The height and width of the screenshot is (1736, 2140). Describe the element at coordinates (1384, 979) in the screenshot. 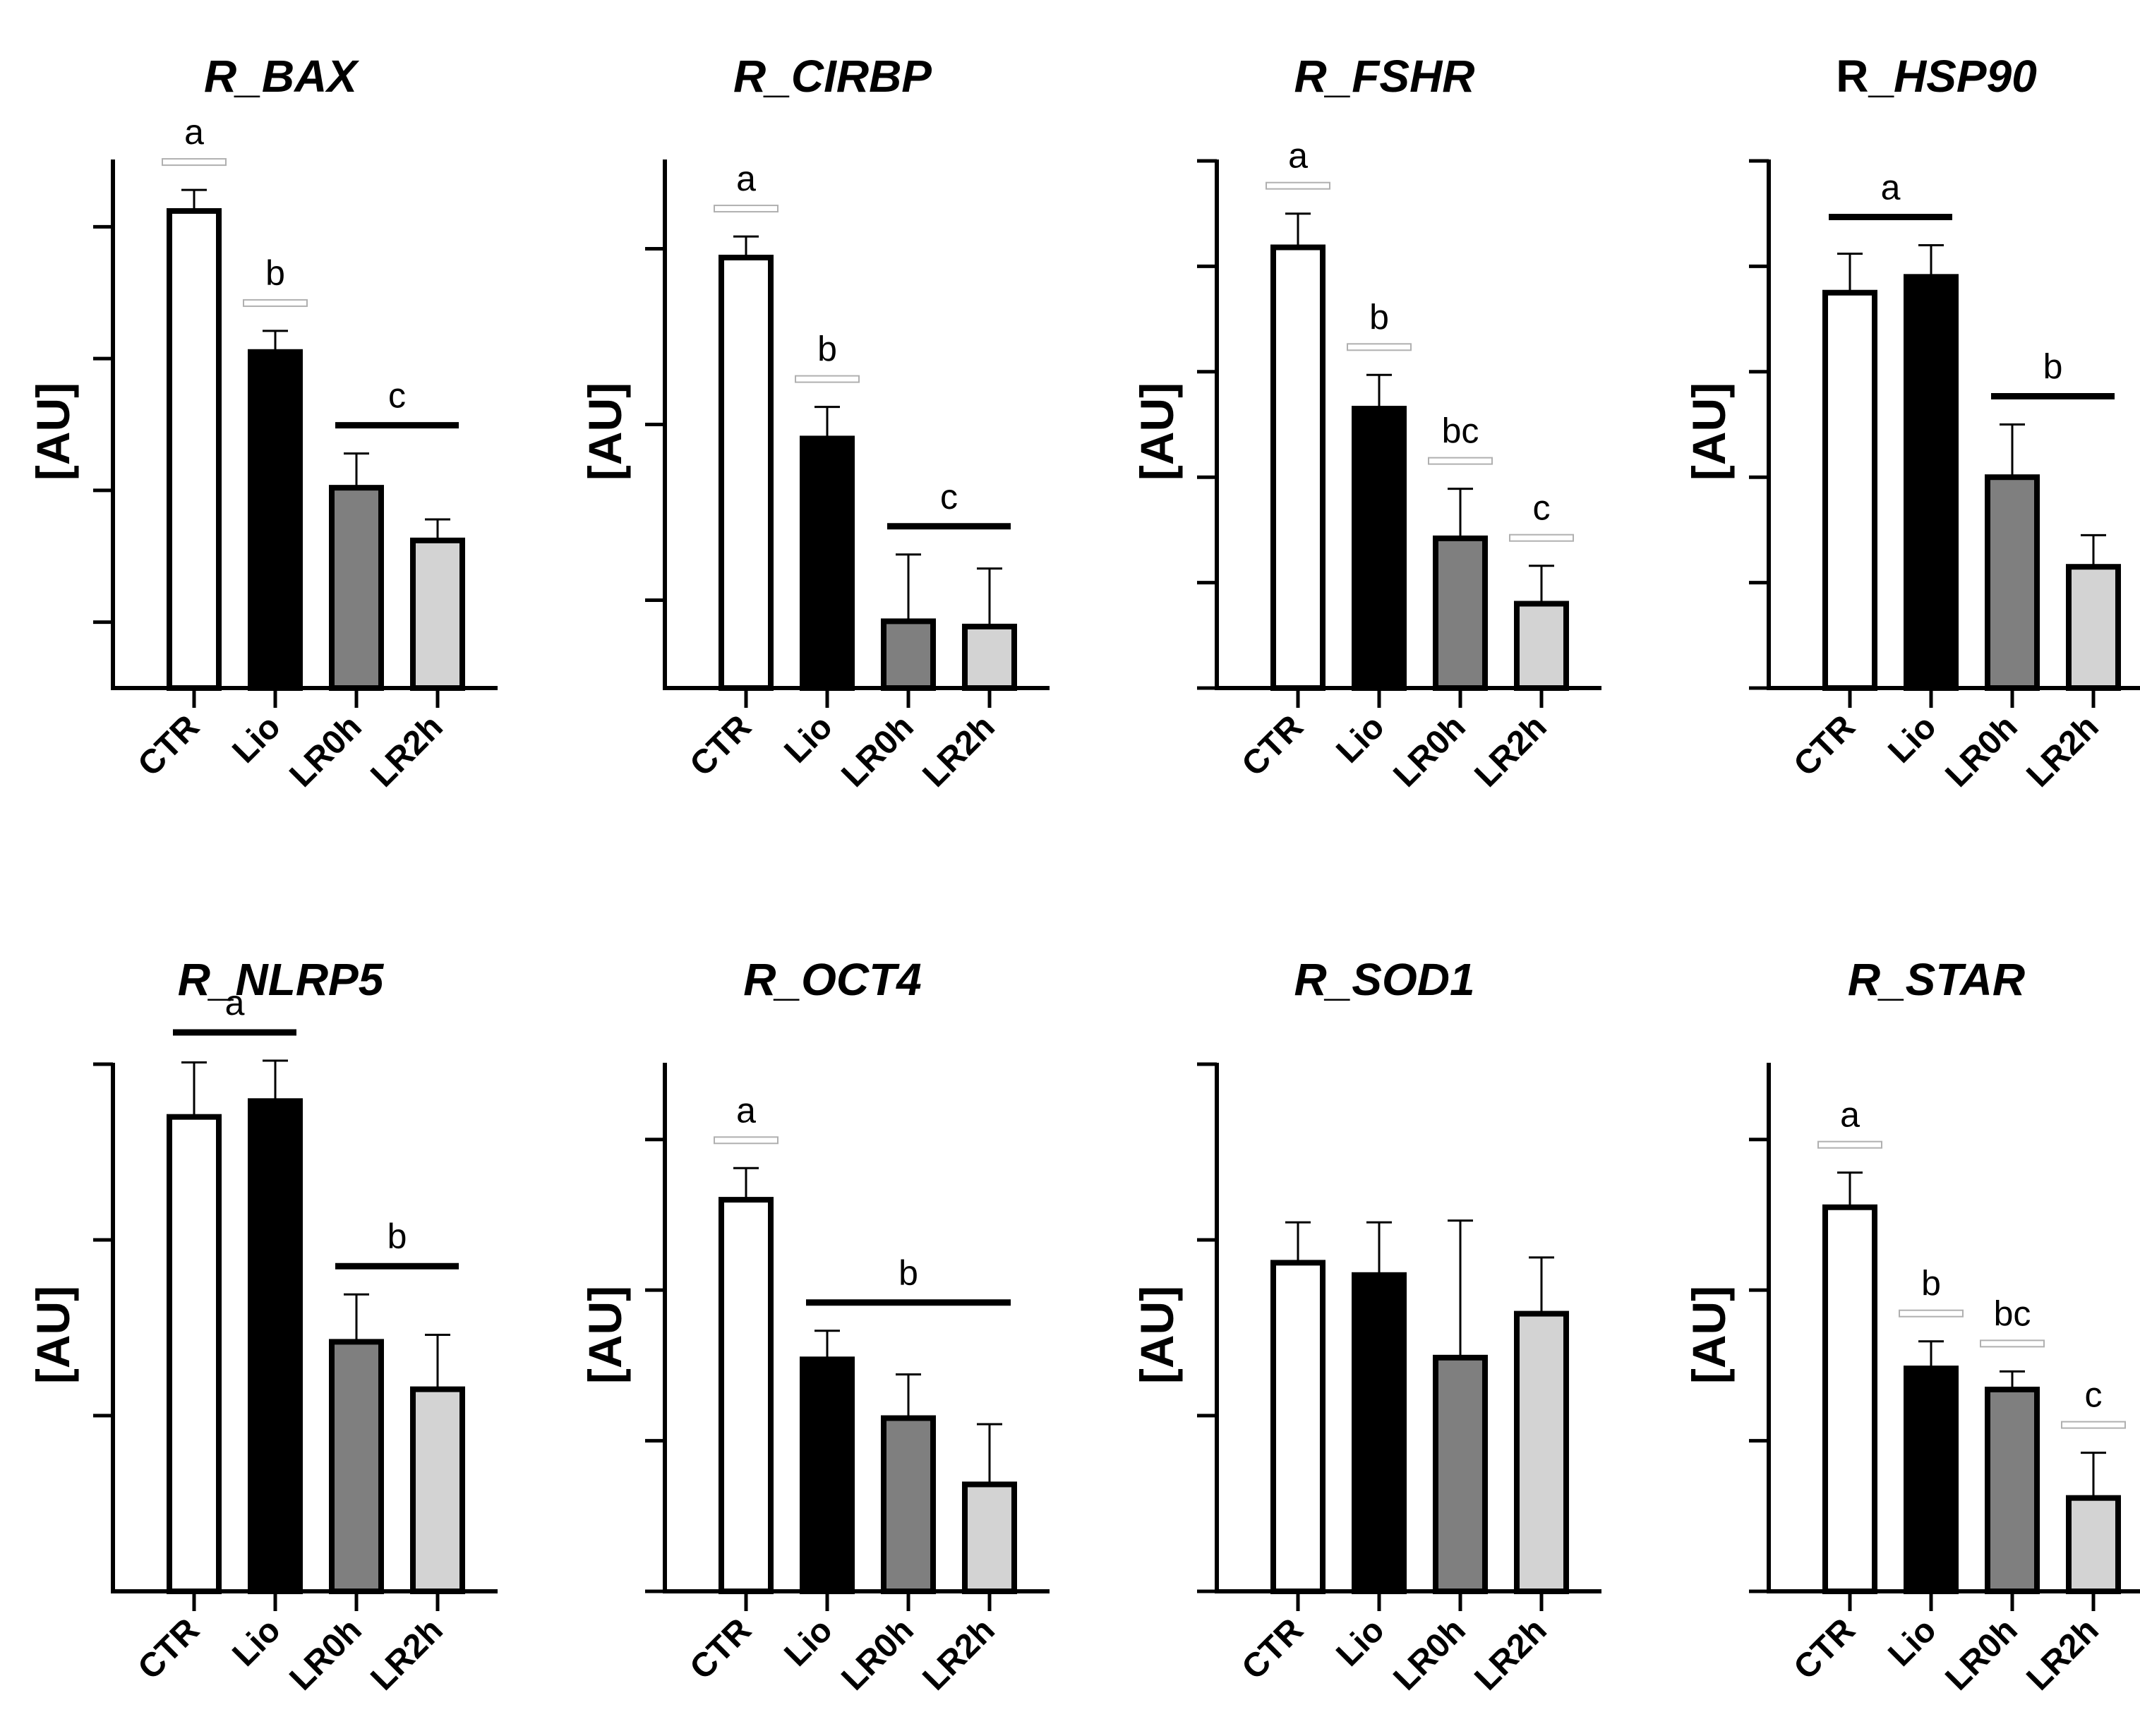

I see `chart-title: R_SOD1` at that location.